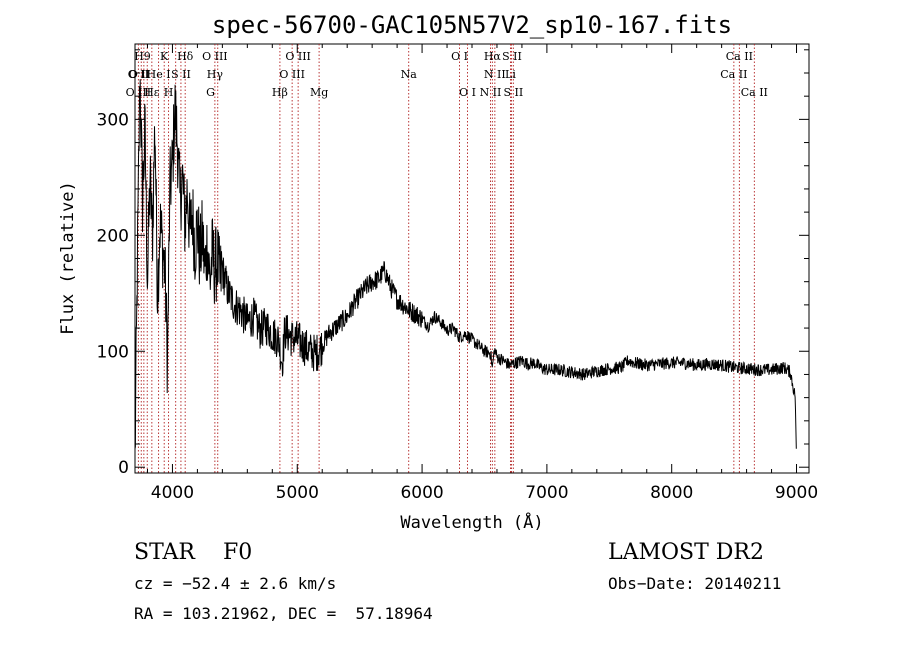 The height and width of the screenshot is (649, 900). I want to click on x-tick-label: 7000, so click(546, 493).